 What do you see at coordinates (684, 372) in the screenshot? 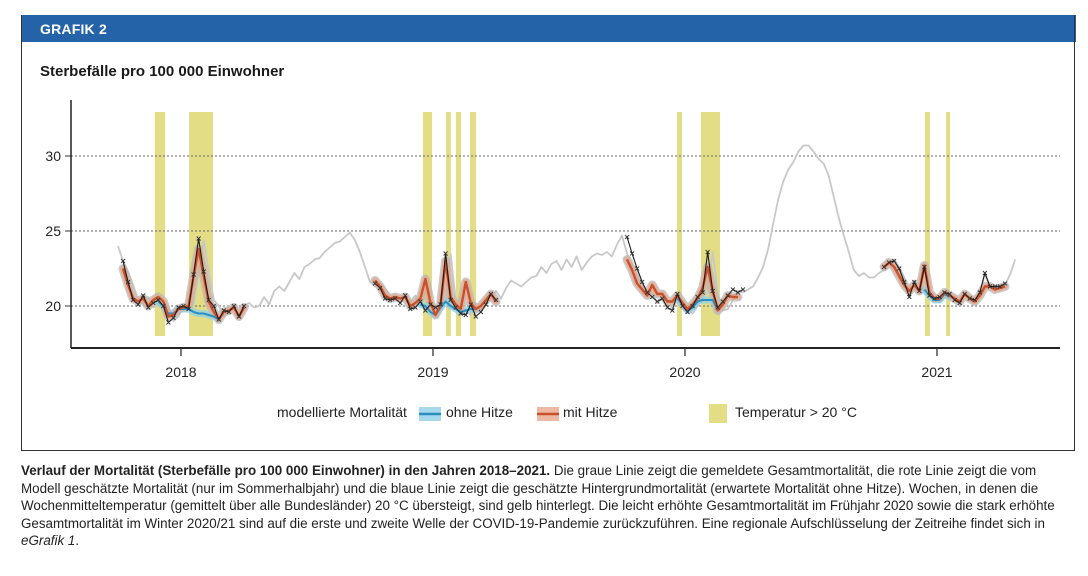
I see `x-tick-label: 2020` at bounding box center [684, 372].